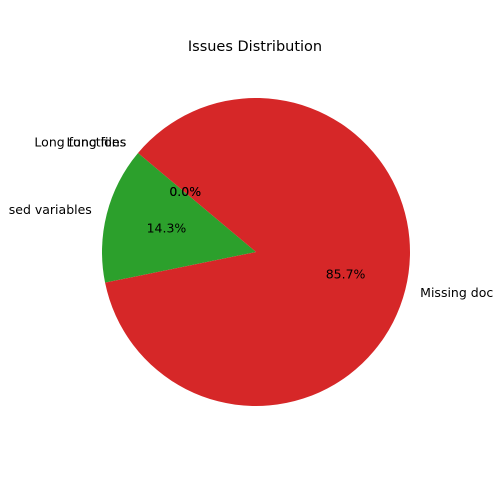 Image resolution: width=500 pixels, height=500 pixels. Describe the element at coordinates (50, 209) in the screenshot. I see `slice-label-unused-variables: sed variables` at that location.